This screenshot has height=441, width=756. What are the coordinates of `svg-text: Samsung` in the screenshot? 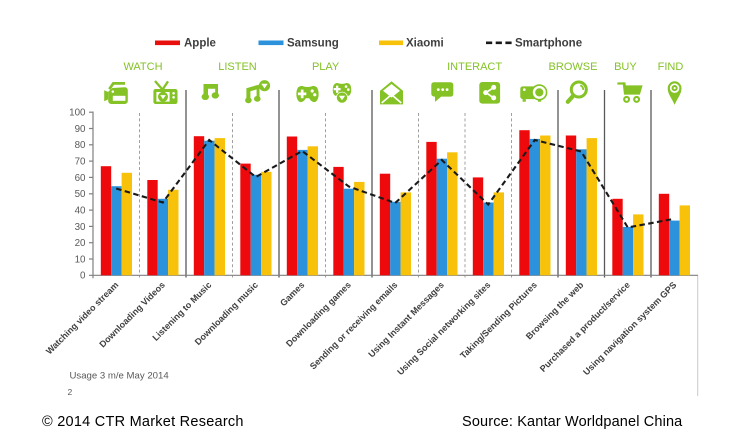 It's located at (313, 44).